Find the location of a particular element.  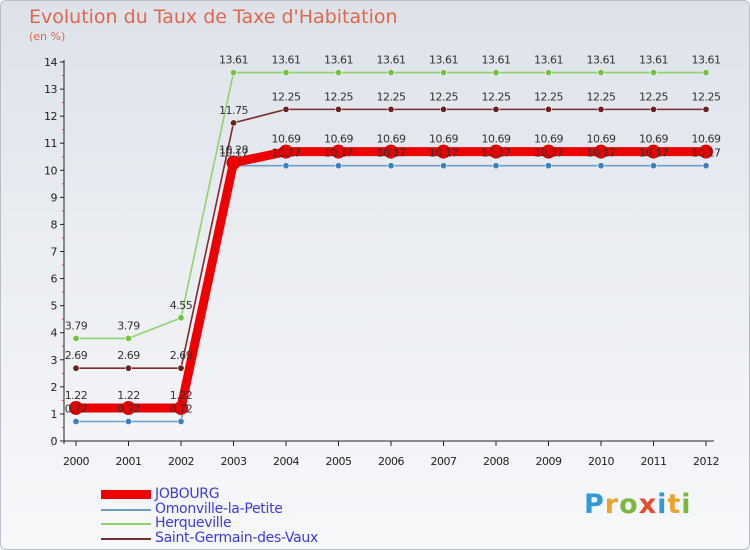

y-tick-label: 6 is located at coordinates (54, 279).